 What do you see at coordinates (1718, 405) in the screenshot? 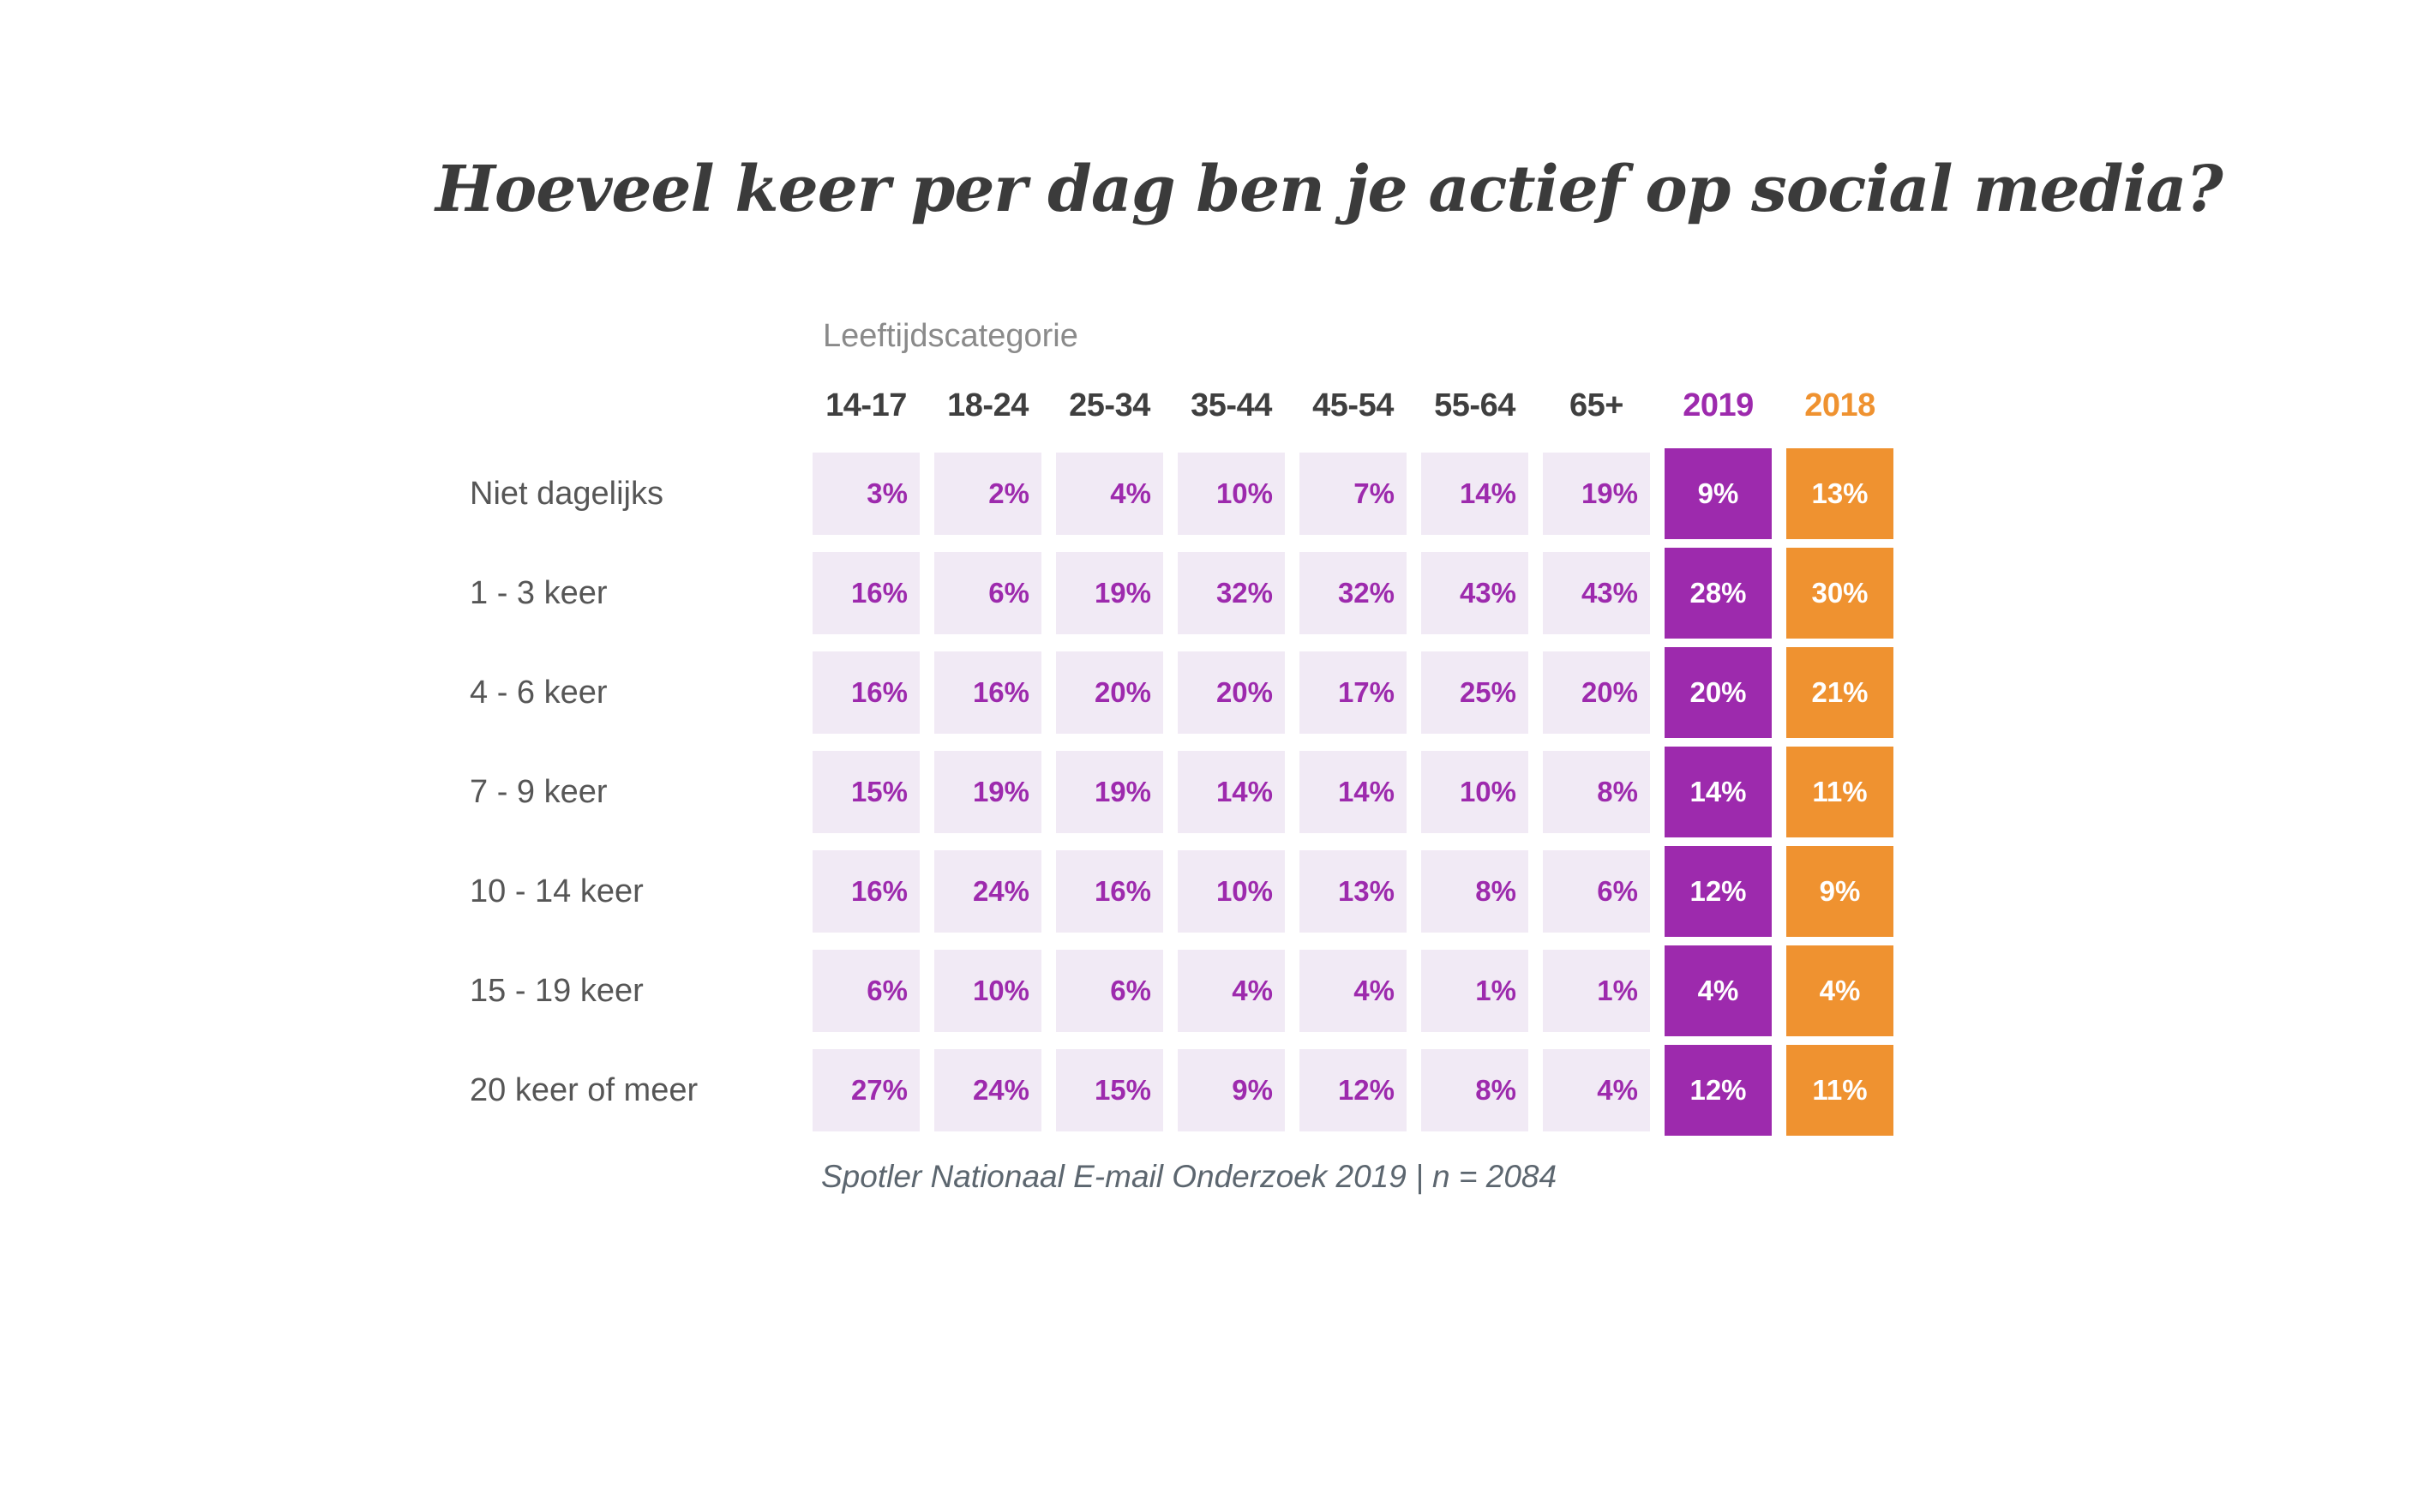
I see `column-header-2019: 2019` at bounding box center [1718, 405].